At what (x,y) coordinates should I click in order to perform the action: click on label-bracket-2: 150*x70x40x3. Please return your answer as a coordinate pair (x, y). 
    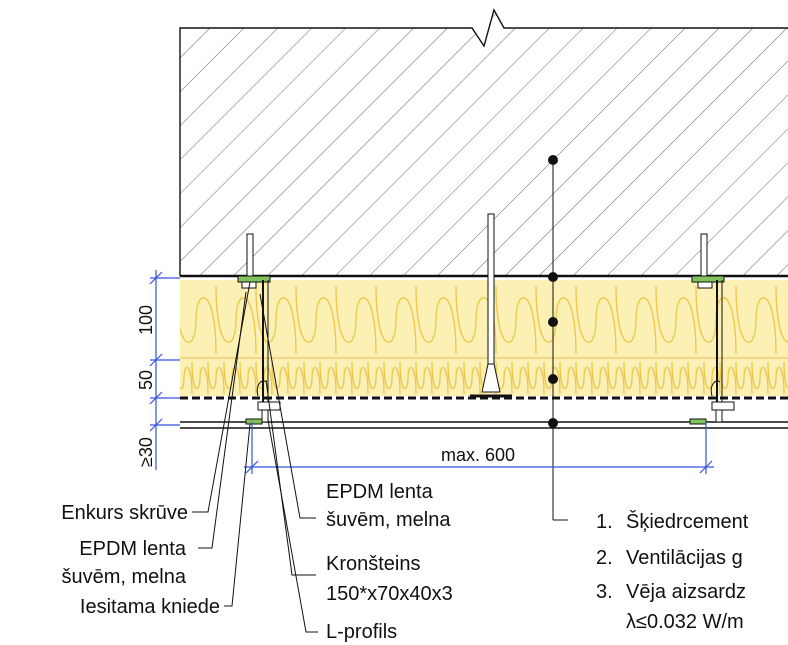
    Looking at the image, I should click on (389, 594).